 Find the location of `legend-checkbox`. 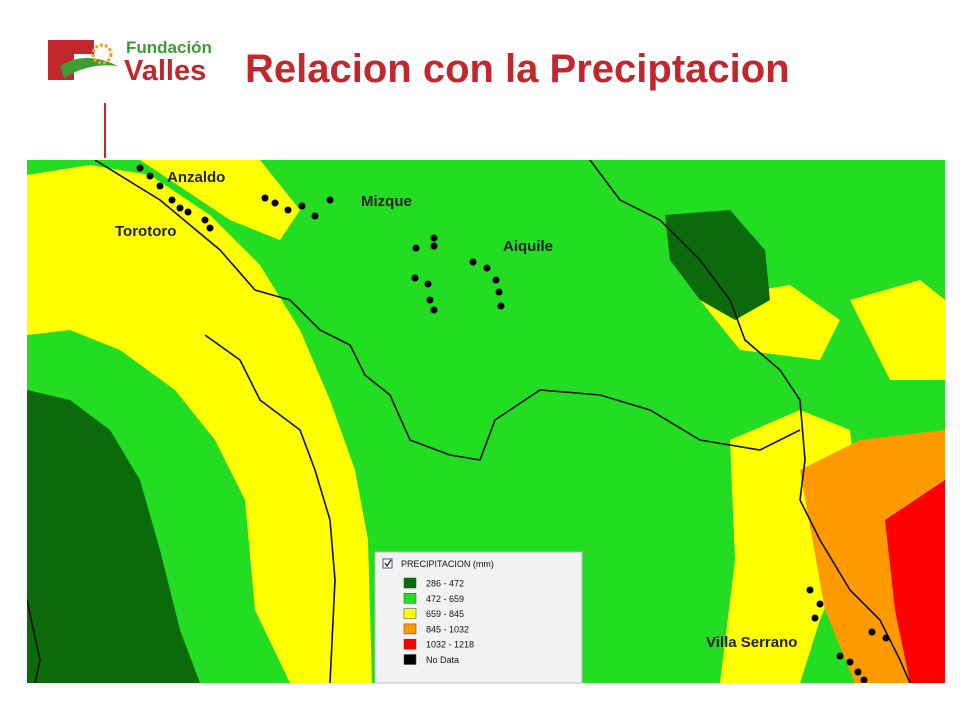

legend-checkbox is located at coordinates (387, 563).